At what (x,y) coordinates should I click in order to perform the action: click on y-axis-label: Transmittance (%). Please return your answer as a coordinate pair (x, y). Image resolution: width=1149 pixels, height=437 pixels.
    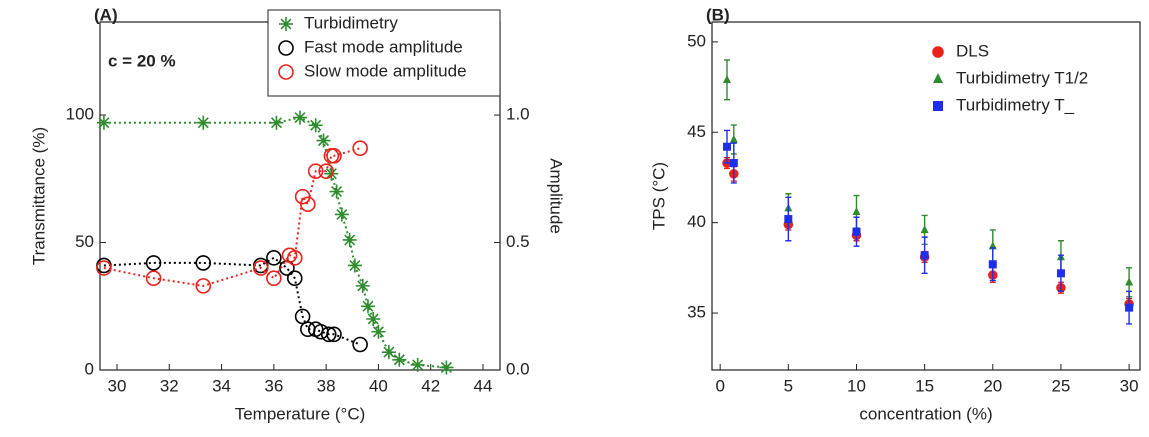
    Looking at the image, I should click on (38, 196).